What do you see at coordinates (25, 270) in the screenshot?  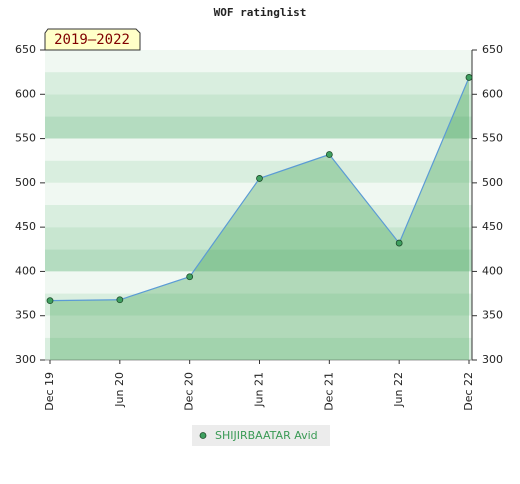 I see `y-tick-label: 400` at bounding box center [25, 270].